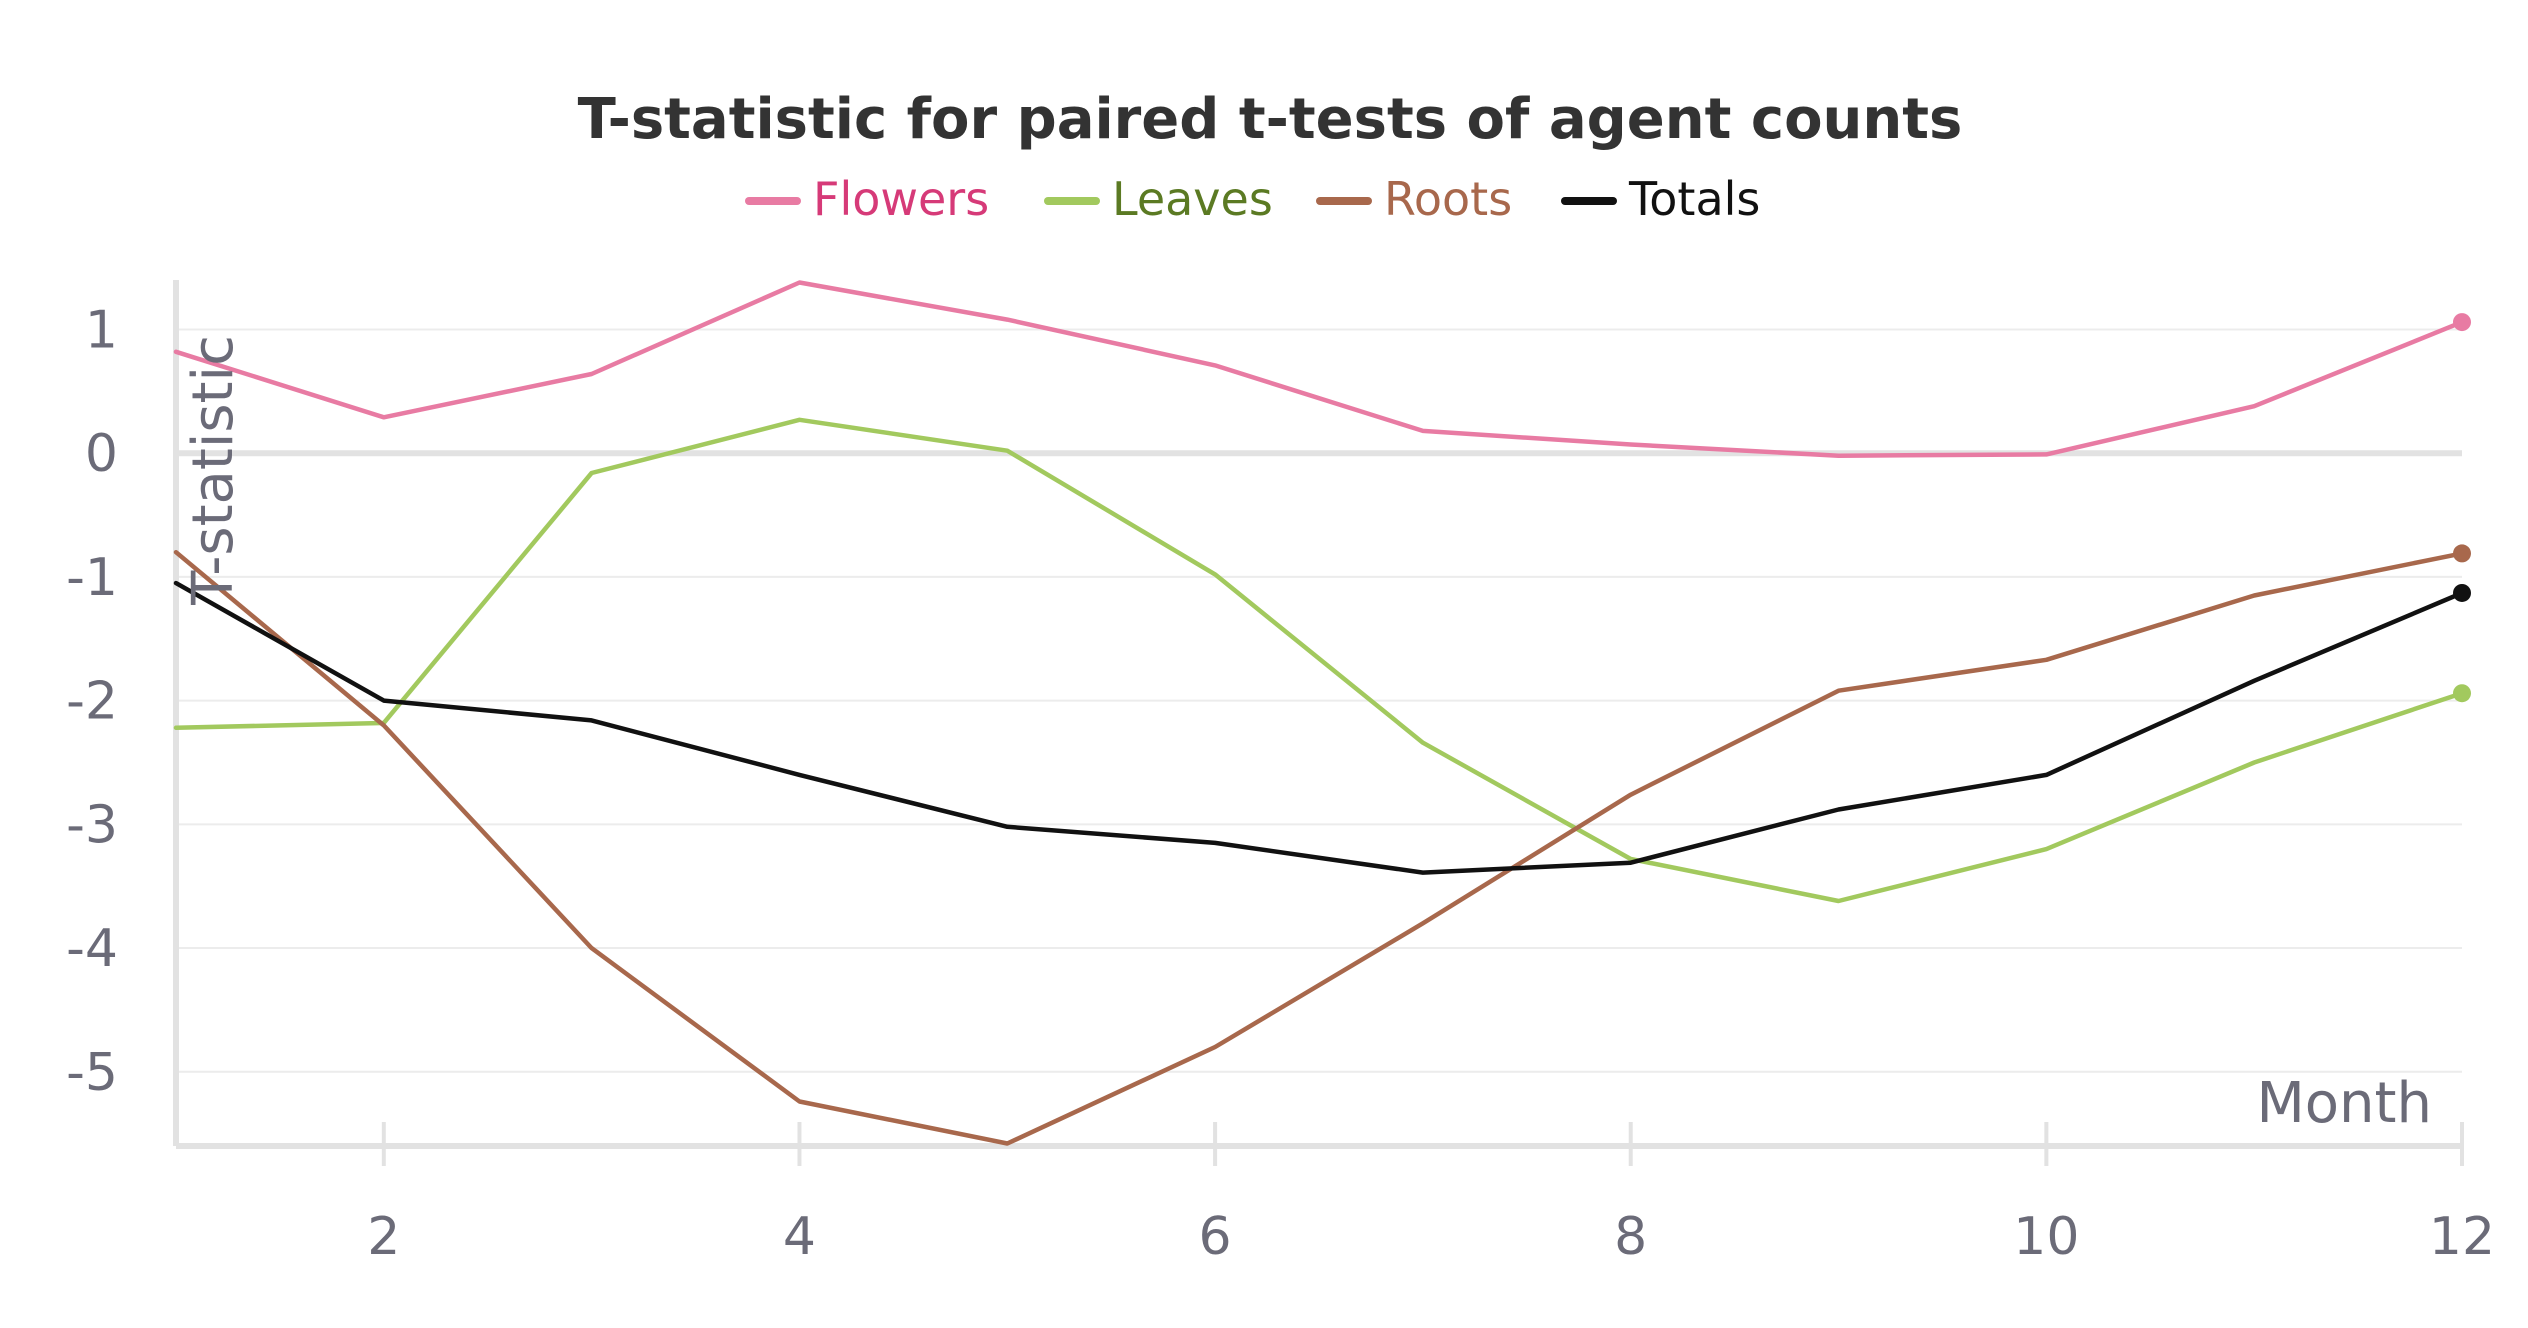 This screenshot has width=2528, height=1328. I want to click on legend-item-roots: Roots, so click(1414, 199).